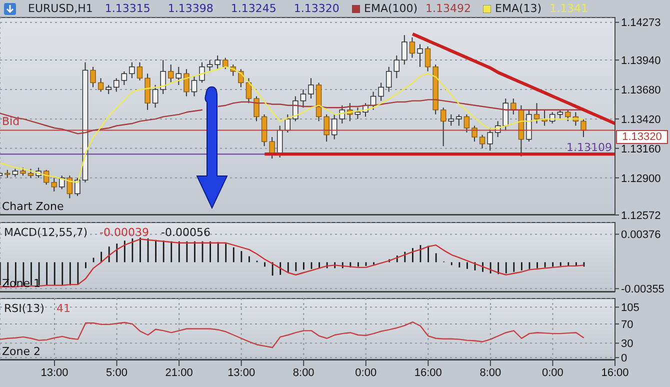 The width and height of the screenshot is (670, 387). I want to click on y-tick-label: 1.13940, so click(641, 60).